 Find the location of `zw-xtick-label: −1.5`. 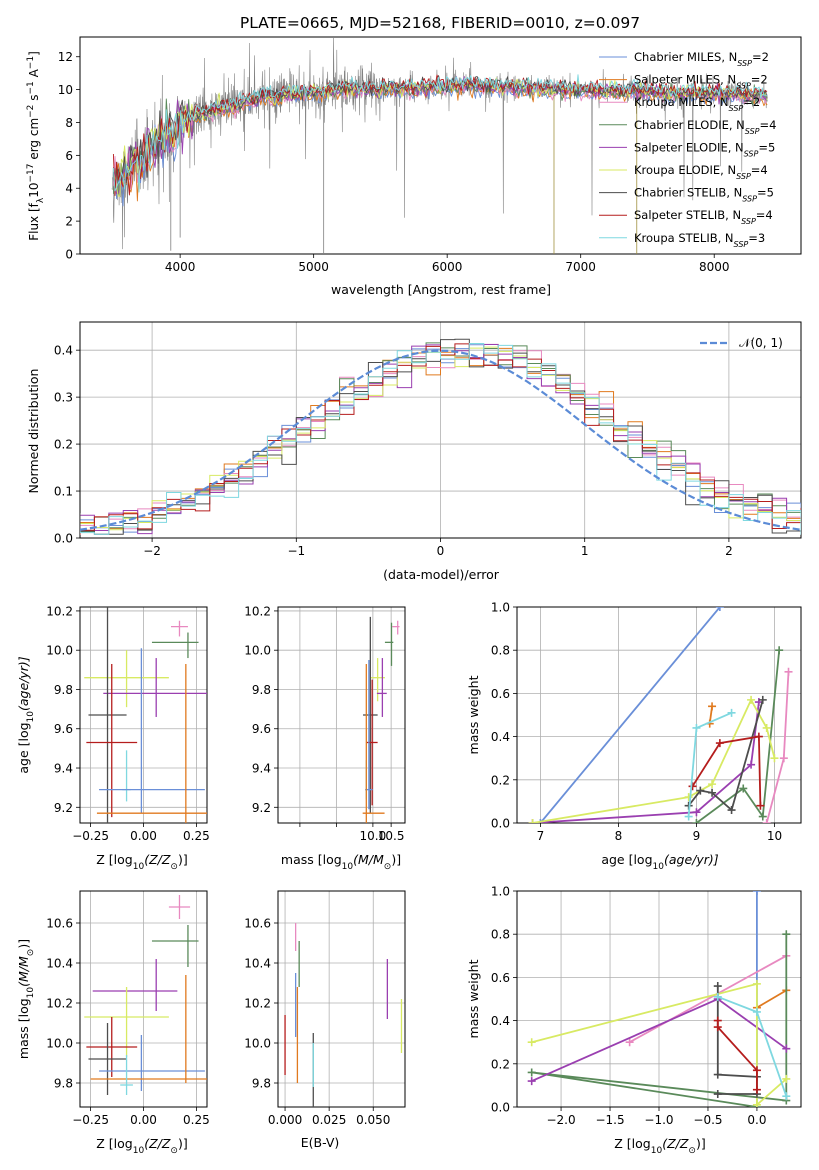

zw-xtick-label: −1.5 is located at coordinates (609, 1120).